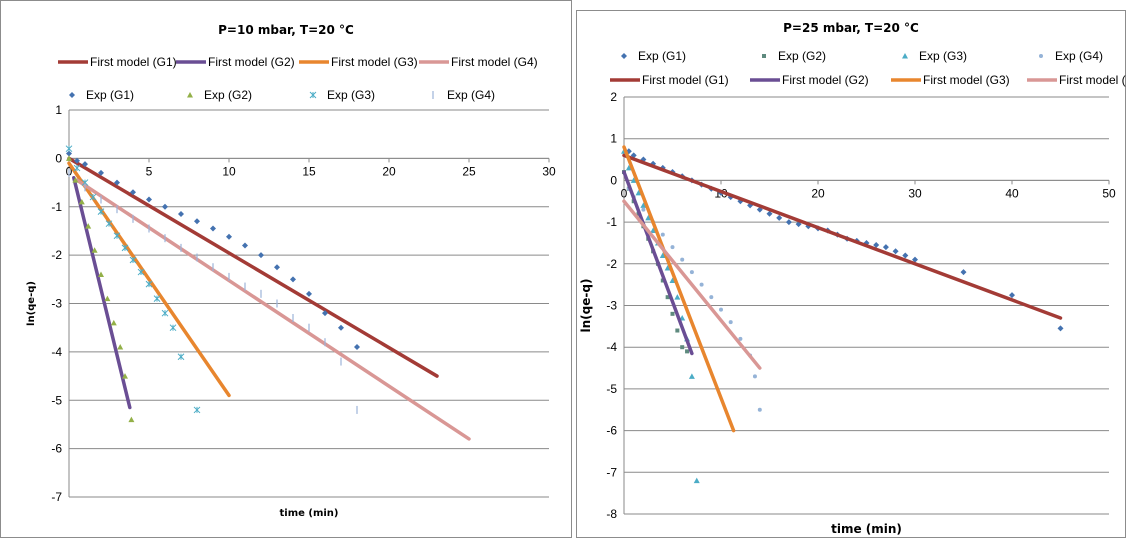 Image resolution: width=1126 pixels, height=539 pixels. Describe the element at coordinates (56, 207) in the screenshot. I see `y-tick-label: -1` at that location.